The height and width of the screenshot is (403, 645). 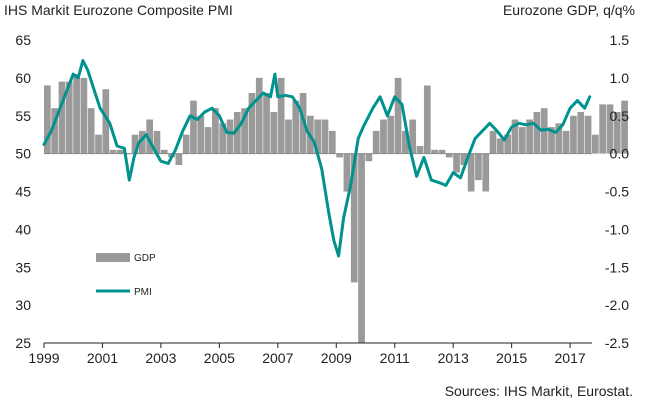 What do you see at coordinates (568, 10) in the screenshot?
I see `chart-title-right: Eurozone GDP, q/q%` at bounding box center [568, 10].